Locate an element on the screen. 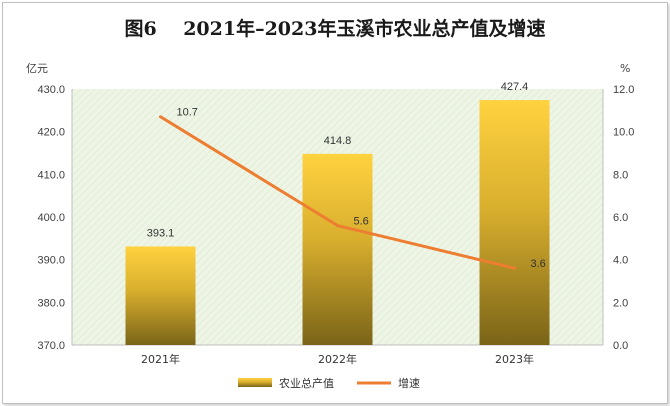 This screenshot has height=406, width=670. left-axis-unit: 亿元 is located at coordinates (37, 68).